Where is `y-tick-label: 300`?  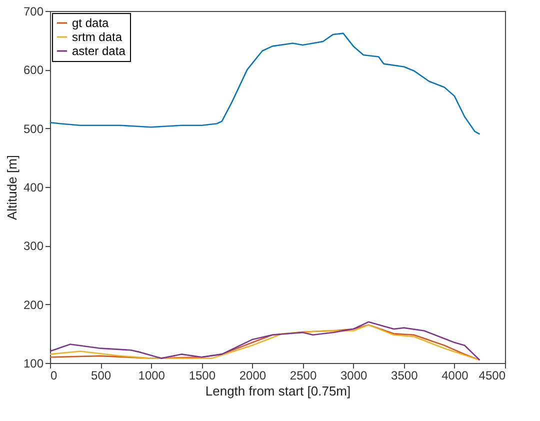 y-tick-label: 300 is located at coordinates (33, 246).